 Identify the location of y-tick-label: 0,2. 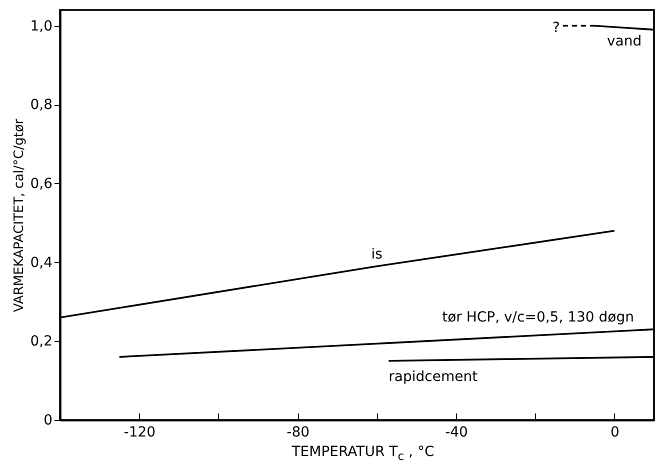
(41, 342).